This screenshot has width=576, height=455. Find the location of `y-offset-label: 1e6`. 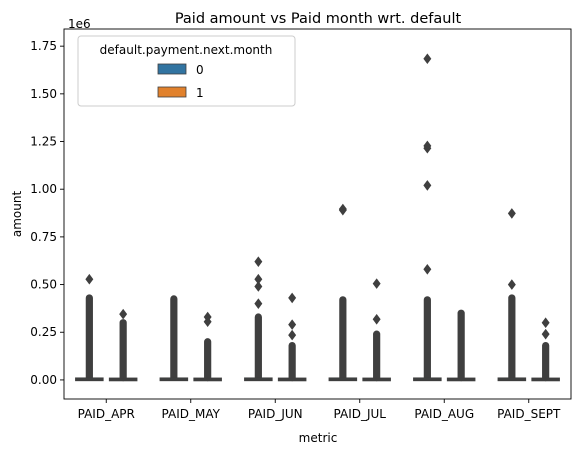

y-offset-label: 1e6 is located at coordinates (79, 24).